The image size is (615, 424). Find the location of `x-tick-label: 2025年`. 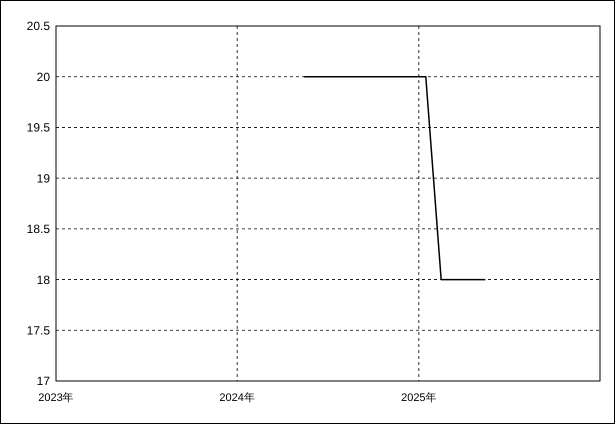

x-tick-label: 2025年 is located at coordinates (419, 398).